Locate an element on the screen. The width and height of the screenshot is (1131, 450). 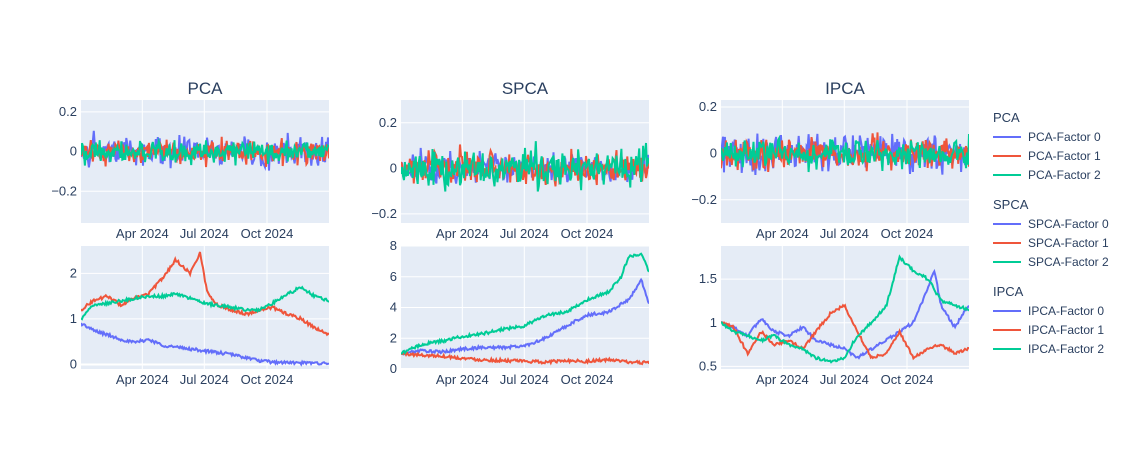
subplot-pca-cumulative: Apr 2024 Jul 2024 Oct 2024 0 1 2 is located at coordinates (199, 316).